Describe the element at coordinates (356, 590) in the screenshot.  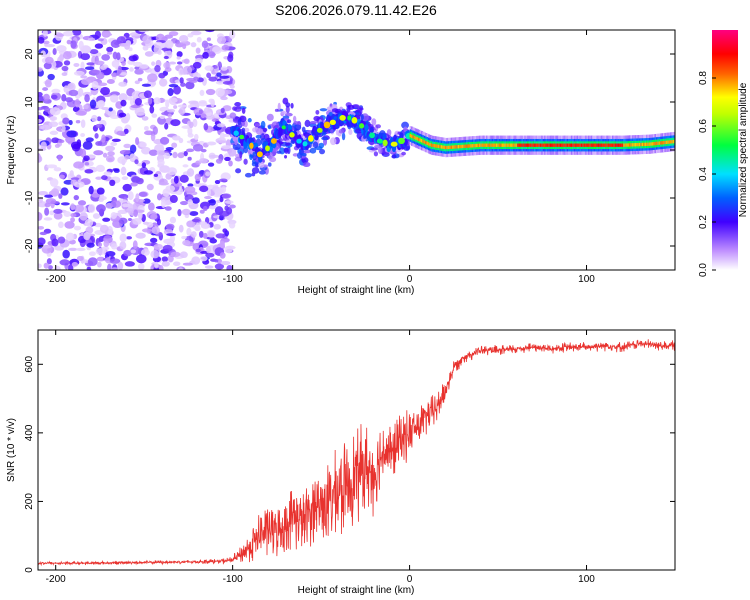
I see `snr-xlabel: Height of straight line (km)` at that location.